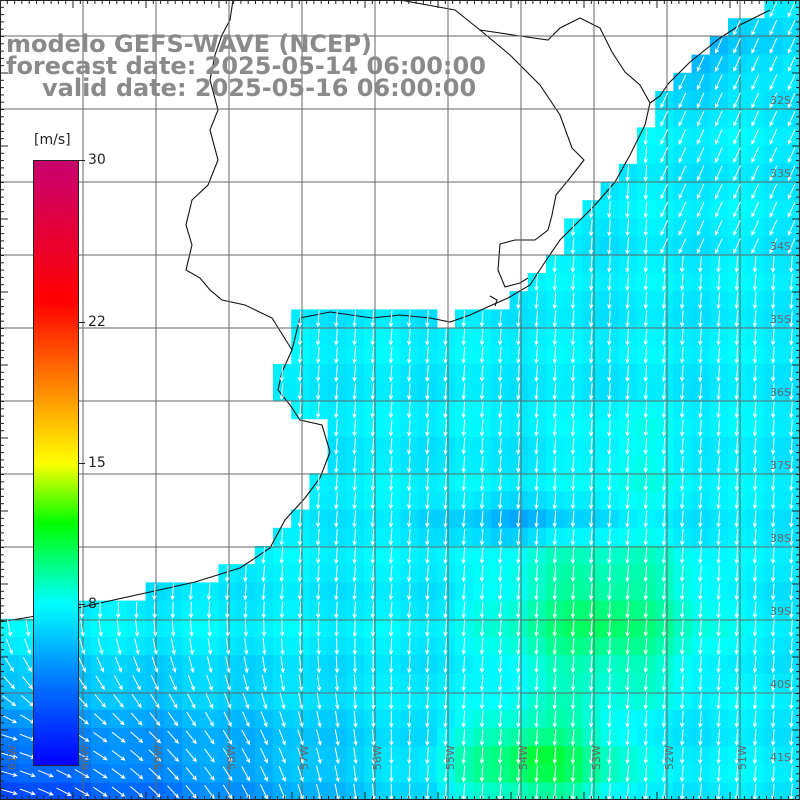 This screenshot has width=800, height=800. What do you see at coordinates (97, 321) in the screenshot?
I see `colorbar-tick-label: 22` at bounding box center [97, 321].